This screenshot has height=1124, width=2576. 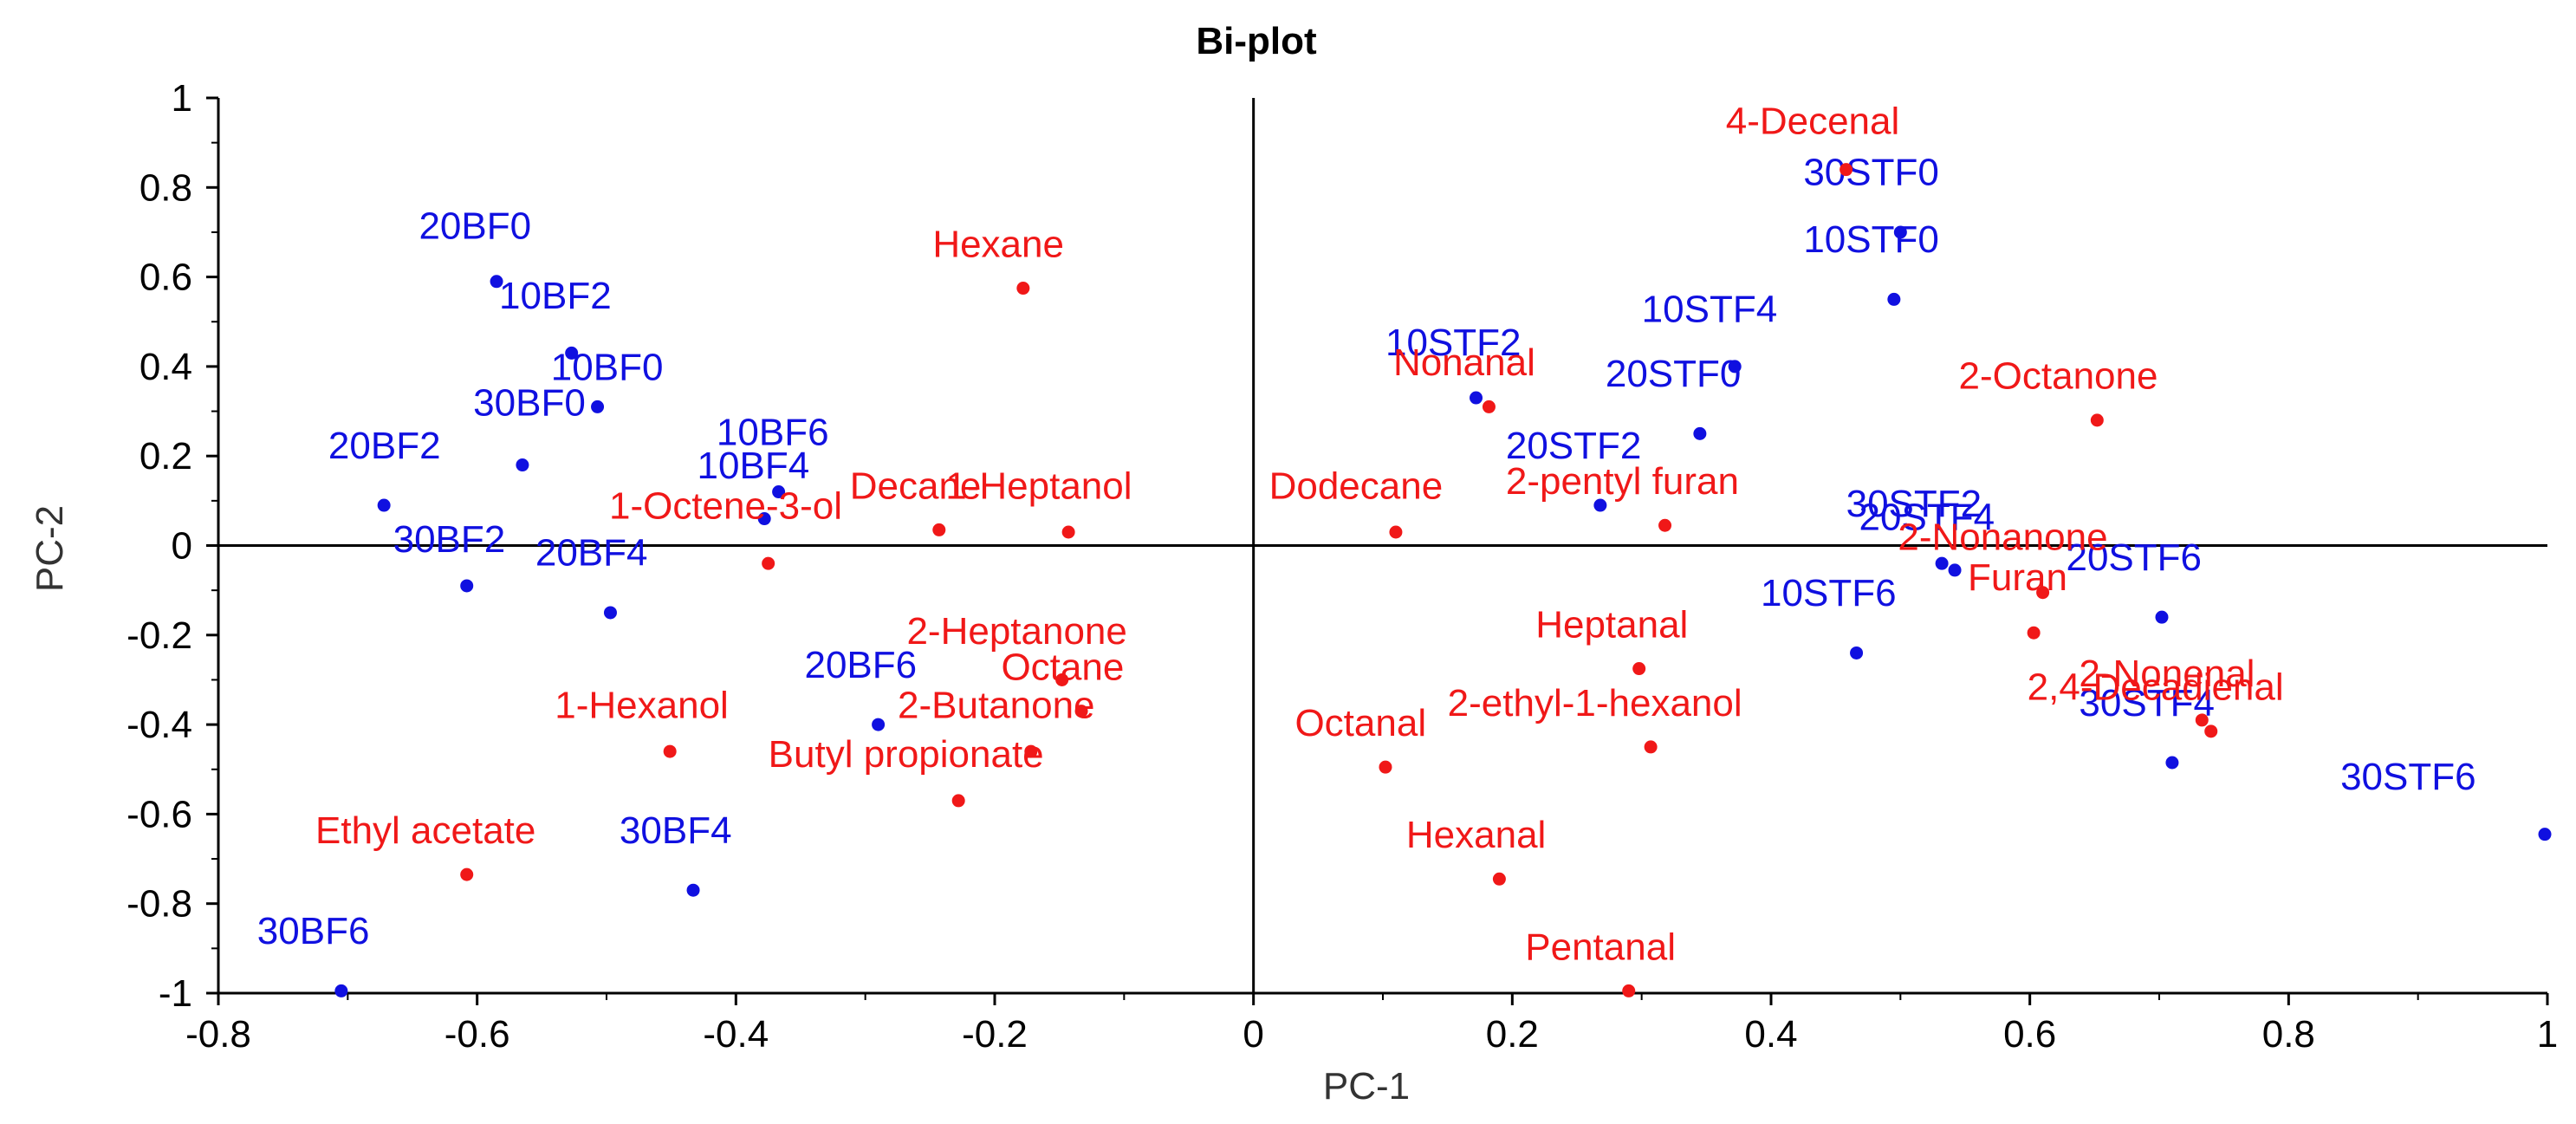 What do you see at coordinates (530, 403) in the screenshot?
I see `point-label: 30BF0` at bounding box center [530, 403].